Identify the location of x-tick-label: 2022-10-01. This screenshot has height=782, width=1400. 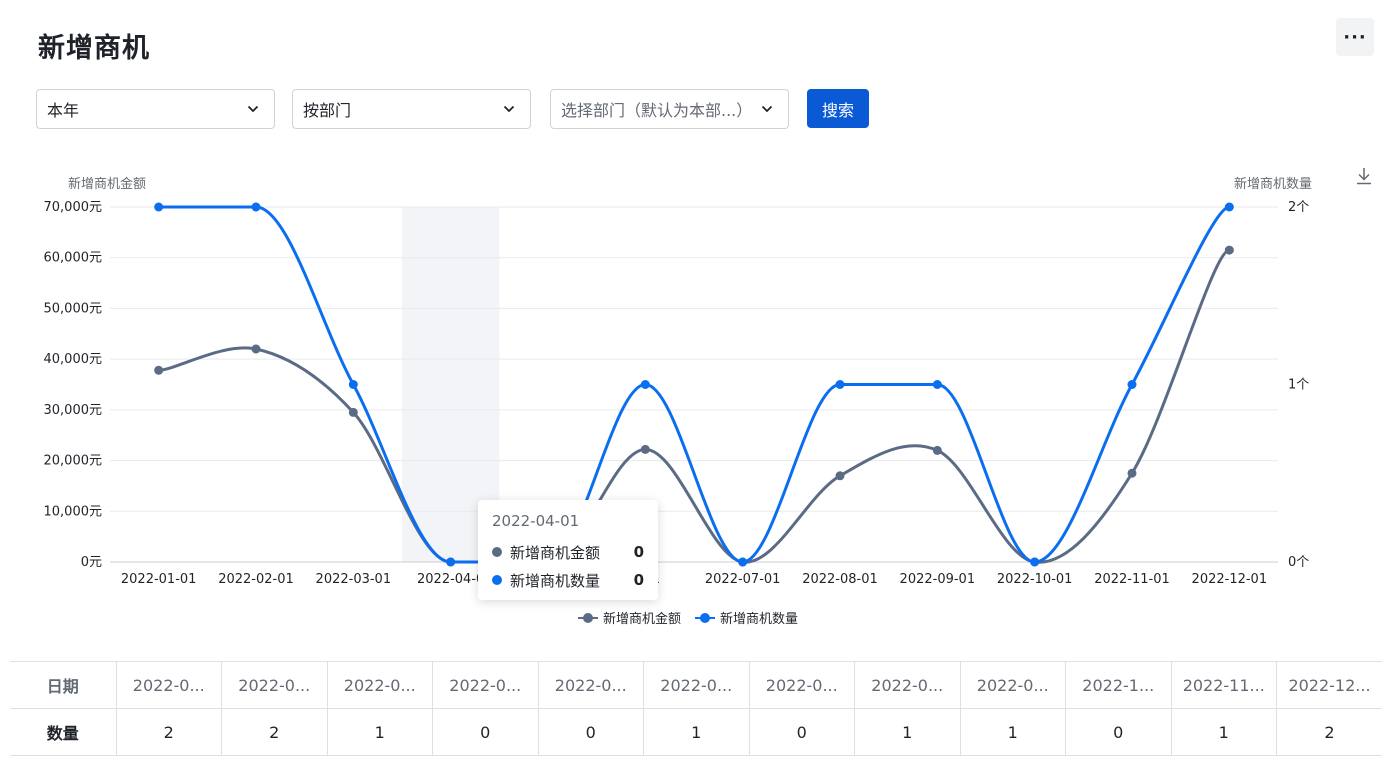
(1035, 579).